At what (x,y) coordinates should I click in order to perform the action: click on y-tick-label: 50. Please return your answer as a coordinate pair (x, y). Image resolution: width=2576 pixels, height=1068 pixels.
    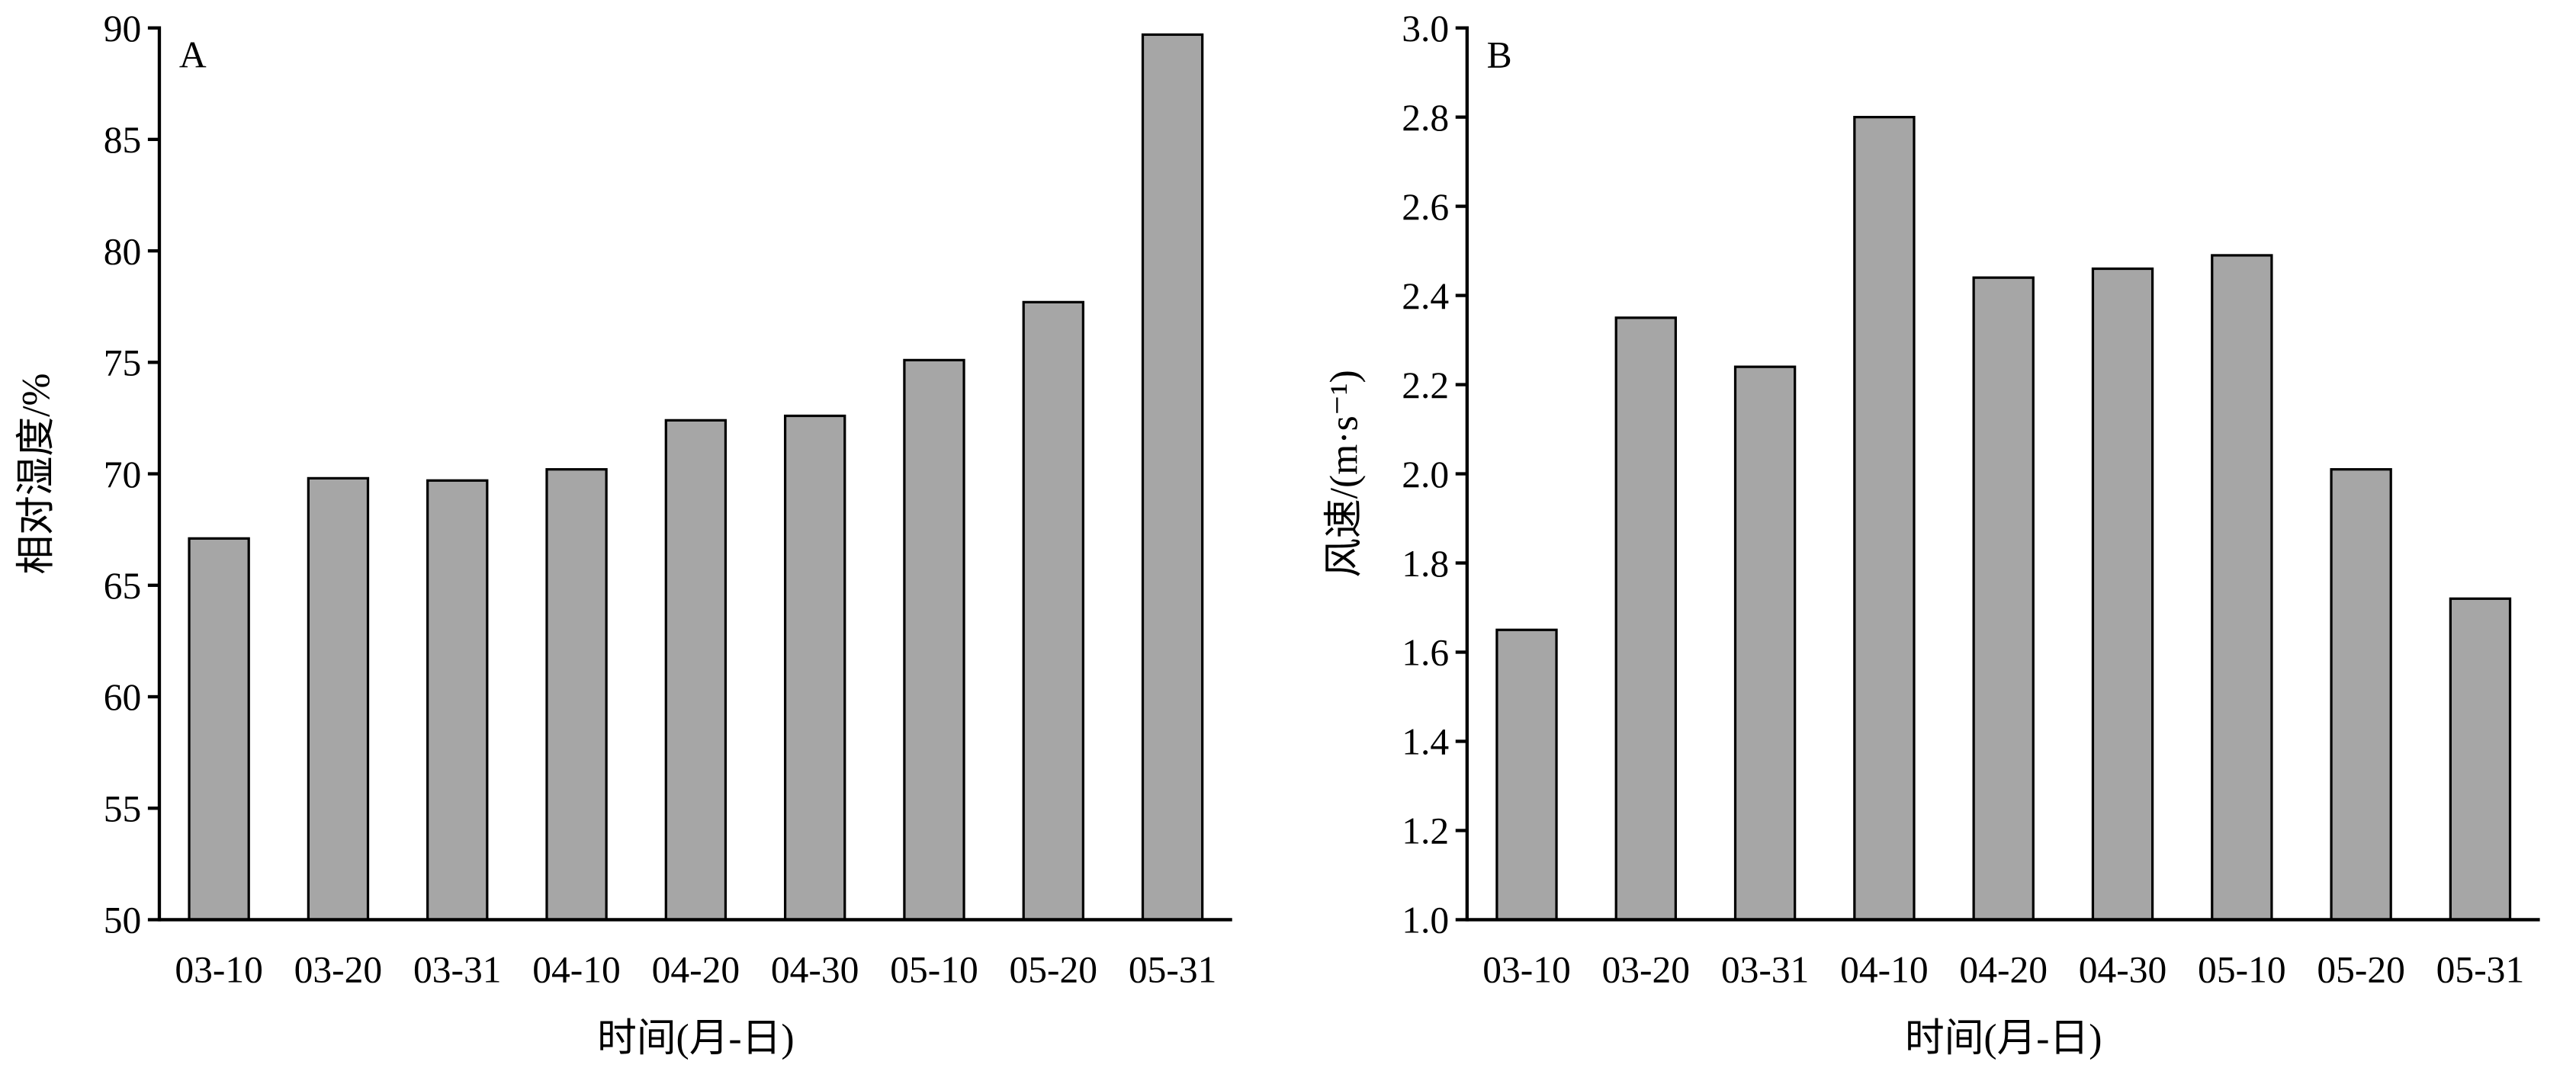
    Looking at the image, I should click on (123, 920).